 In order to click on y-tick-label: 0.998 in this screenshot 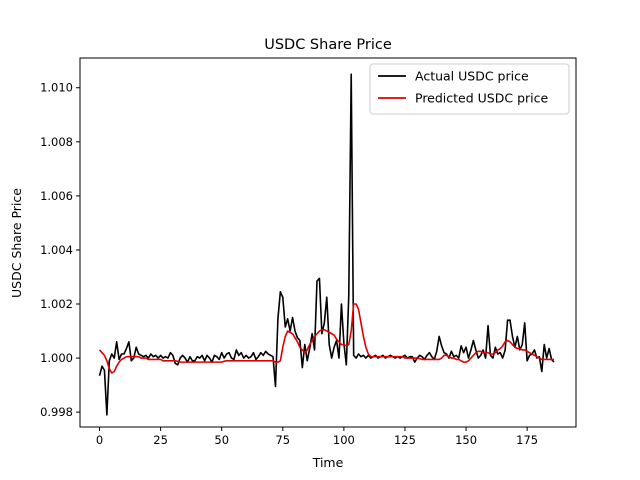, I will do `click(56, 412)`.